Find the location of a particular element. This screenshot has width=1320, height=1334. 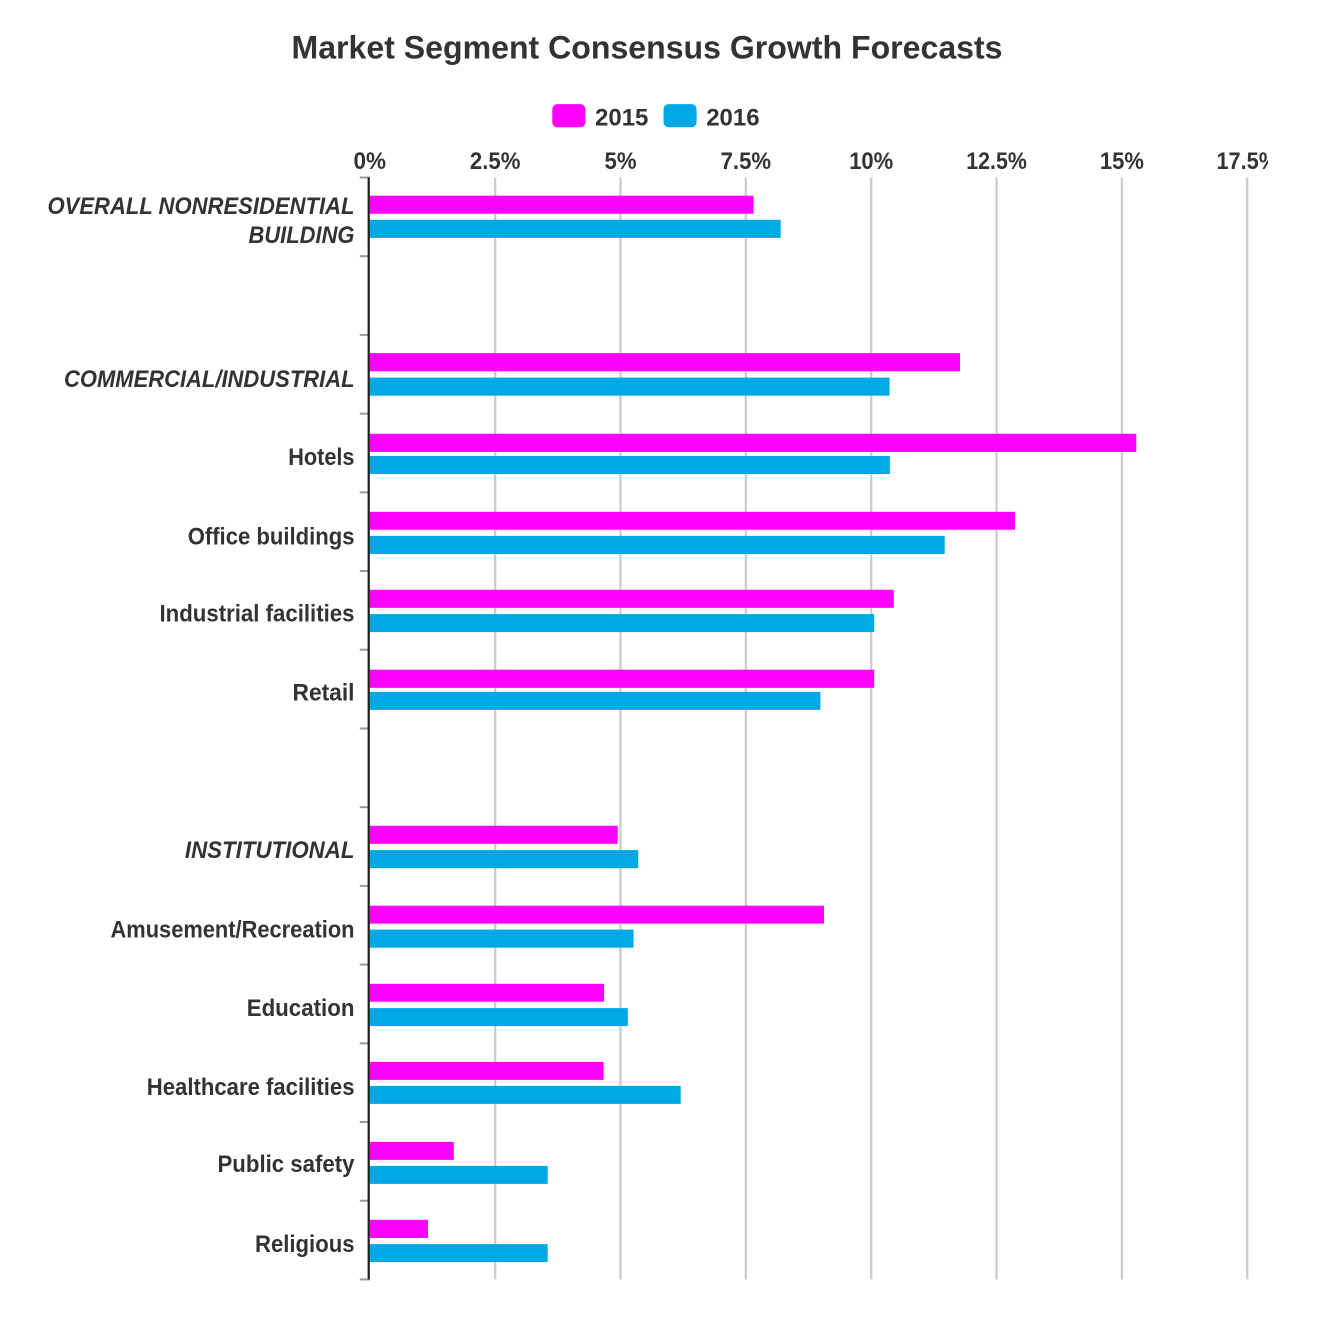

svg-text: Amusement/Recreation is located at coordinates (233, 930).